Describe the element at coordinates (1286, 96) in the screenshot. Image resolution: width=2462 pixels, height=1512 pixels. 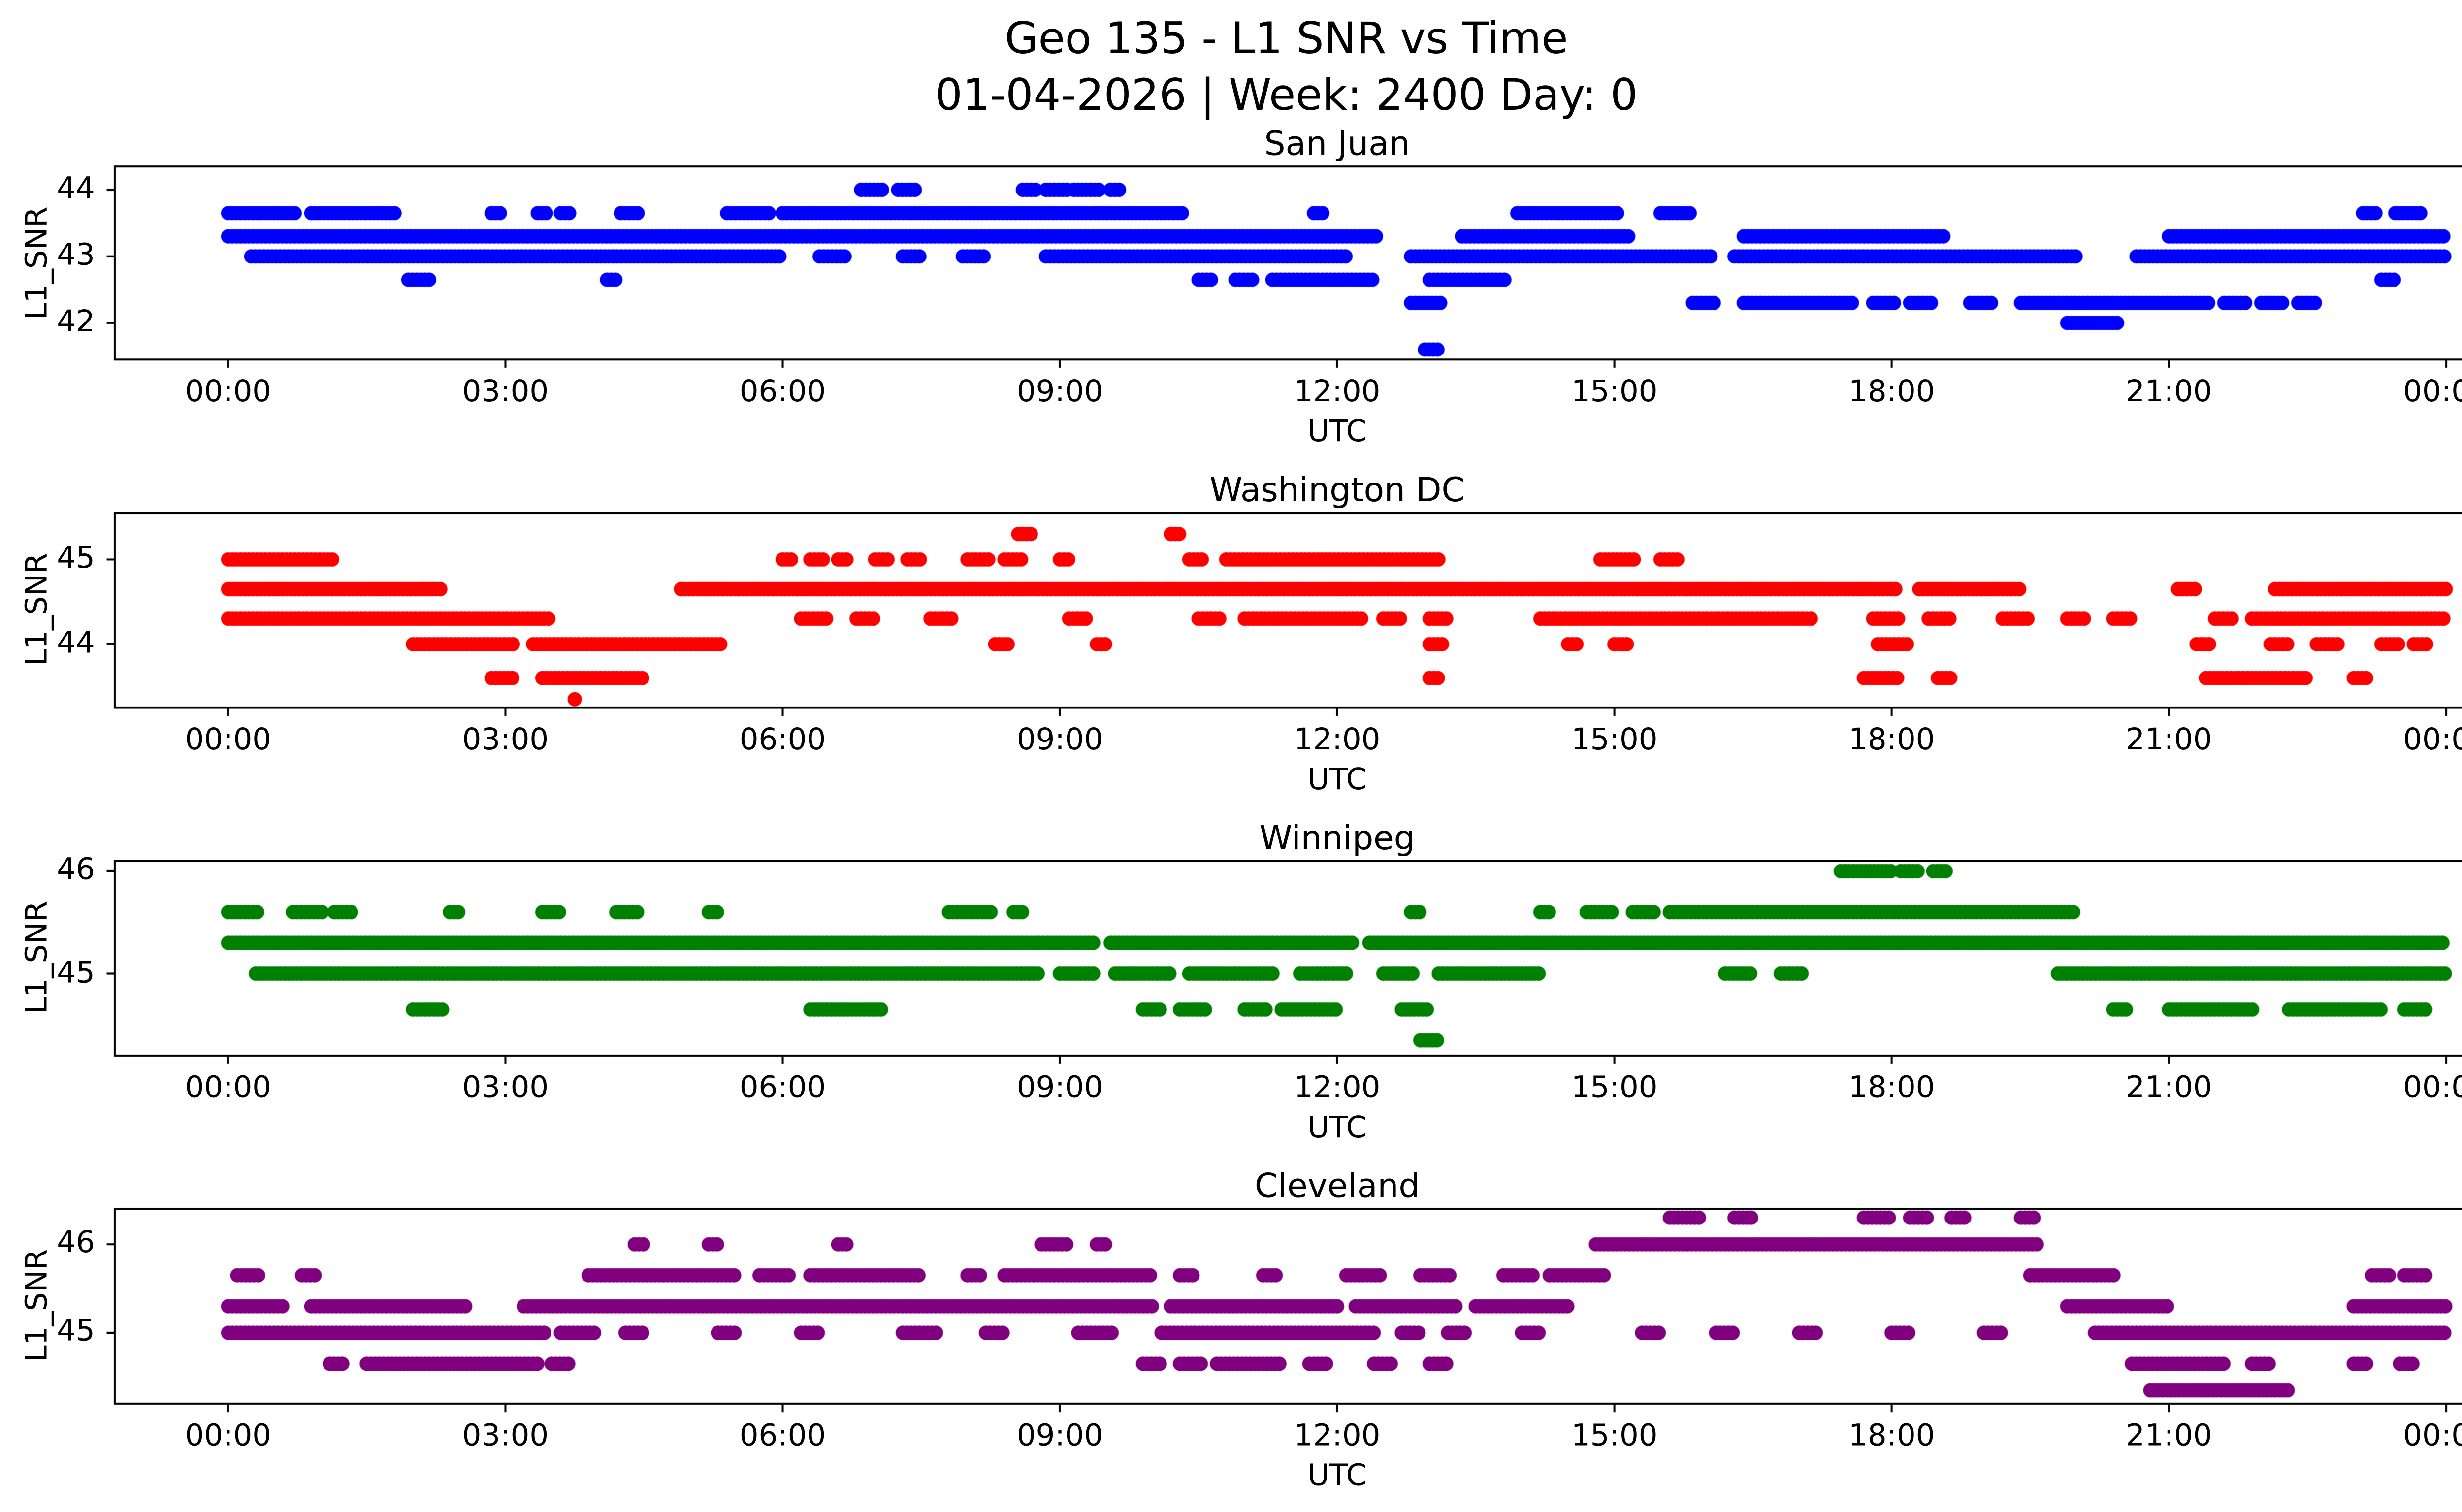
I see `figure-subtitle: 01-04-2026 | Week: 2400 Day: 0` at that location.